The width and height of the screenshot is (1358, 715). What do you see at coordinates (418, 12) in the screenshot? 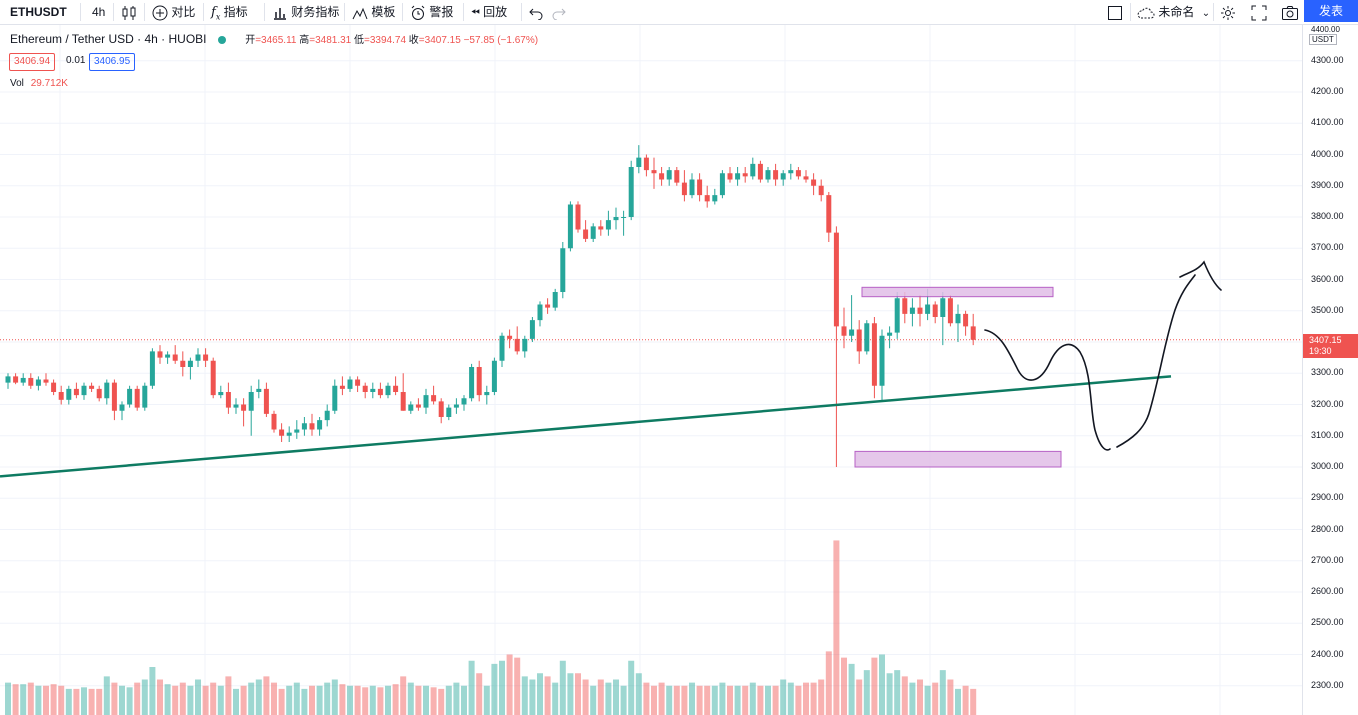
I see `alarm-clock-icon` at bounding box center [418, 12].